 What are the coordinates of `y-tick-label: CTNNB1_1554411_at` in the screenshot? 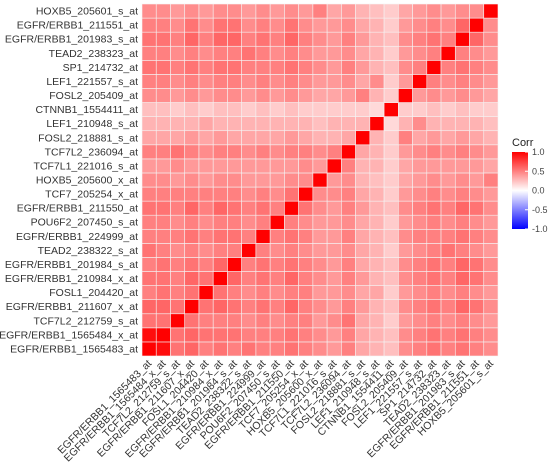 It's located at (86, 110).